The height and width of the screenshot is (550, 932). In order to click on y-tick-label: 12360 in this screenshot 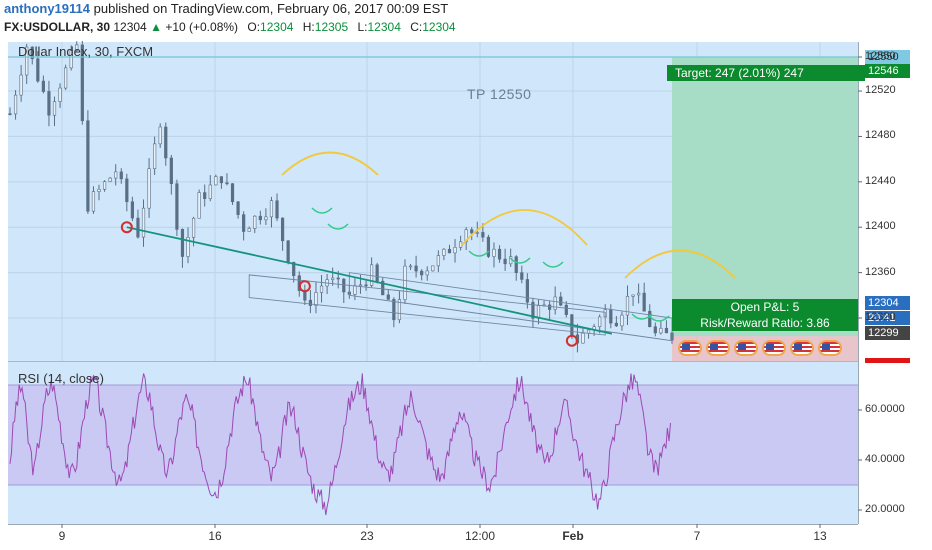, I will do `click(880, 271)`.